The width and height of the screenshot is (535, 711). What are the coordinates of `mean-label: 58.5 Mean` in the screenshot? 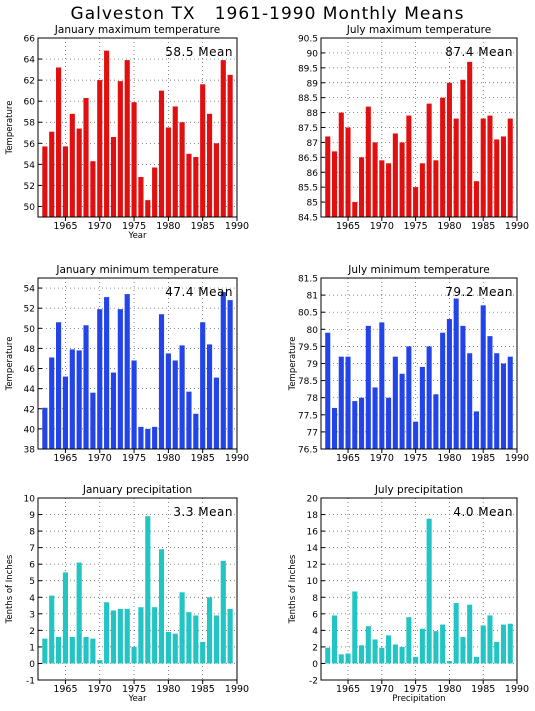 It's located at (199, 52).